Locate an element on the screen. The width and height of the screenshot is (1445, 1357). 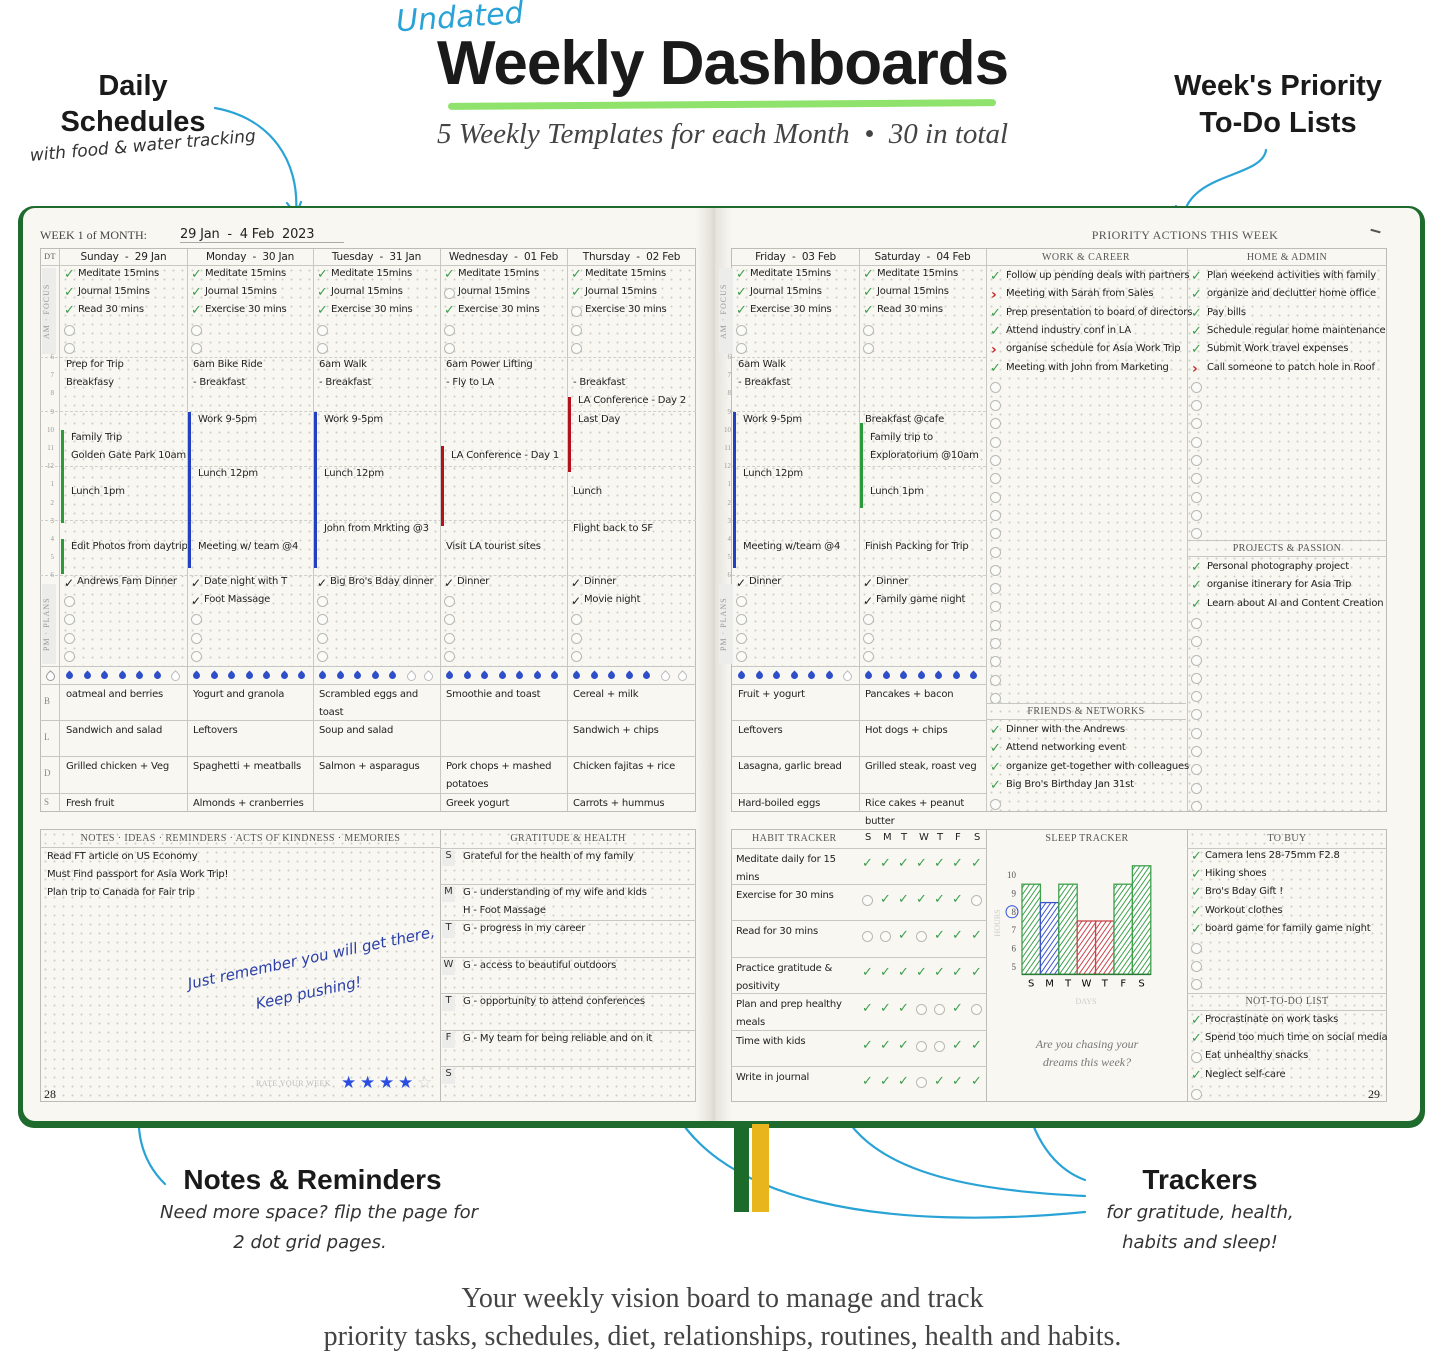
schedule-event: Breakfasy is located at coordinates (90, 383).